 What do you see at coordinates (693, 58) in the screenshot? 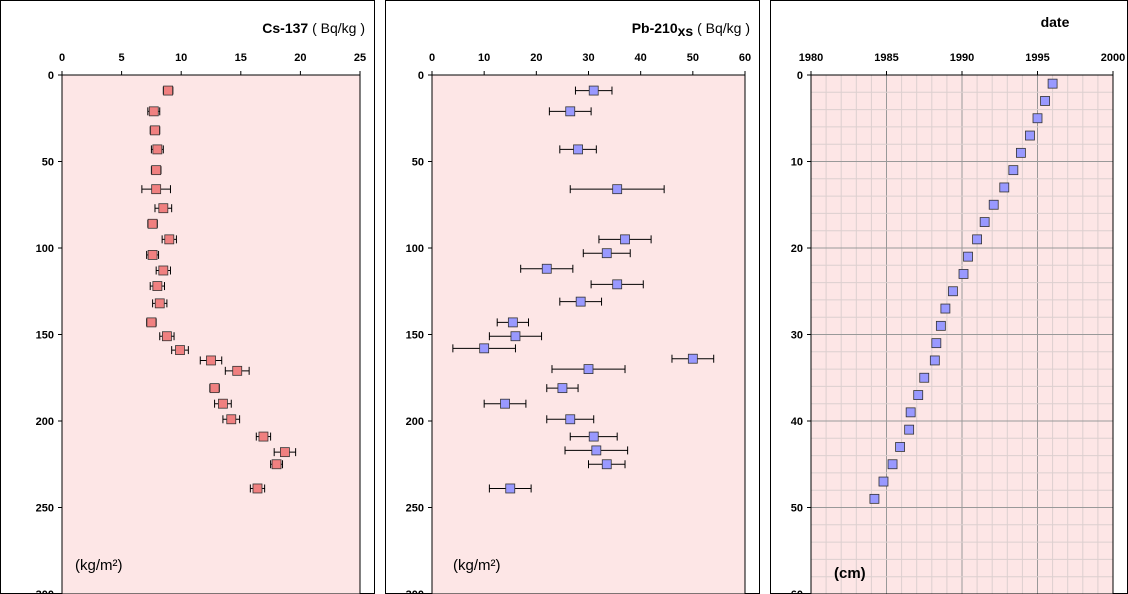
I see `x-tick-label: 50` at bounding box center [693, 58].